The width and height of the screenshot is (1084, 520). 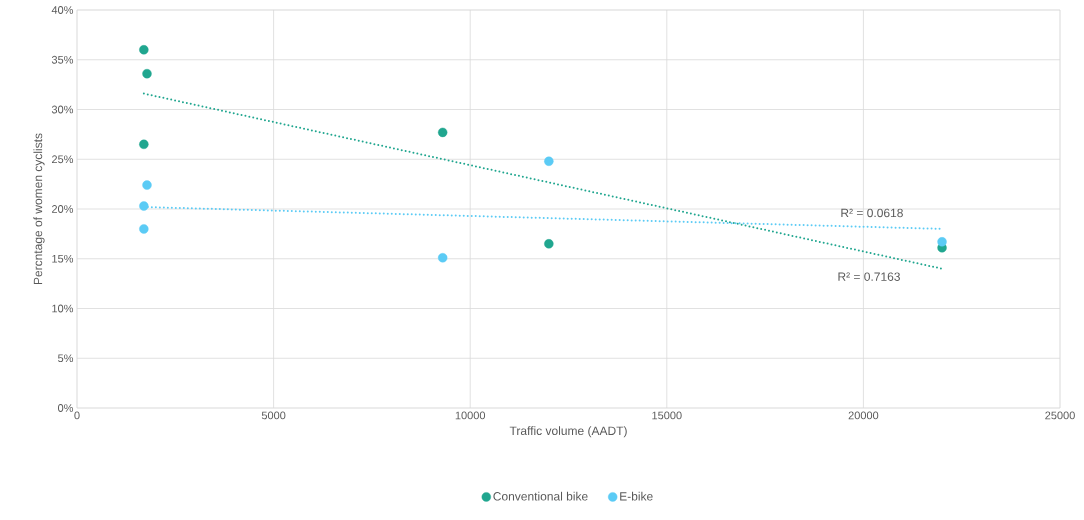 I want to click on y-tick-label: 40%, so click(x=62, y=10).